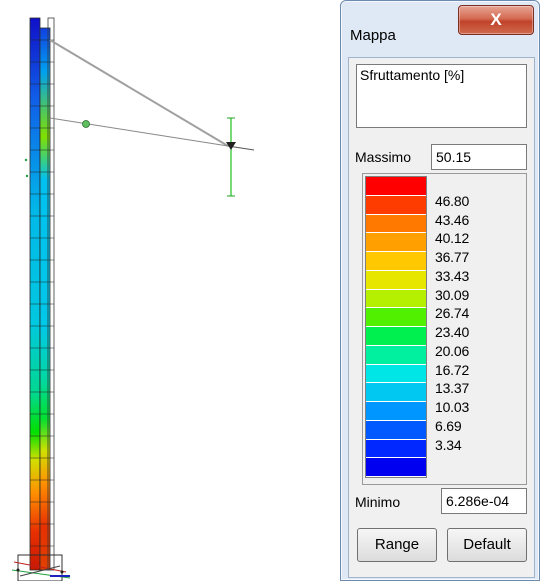 The image size is (546, 581). I want to click on max-value-field: 50.15, so click(479, 157).